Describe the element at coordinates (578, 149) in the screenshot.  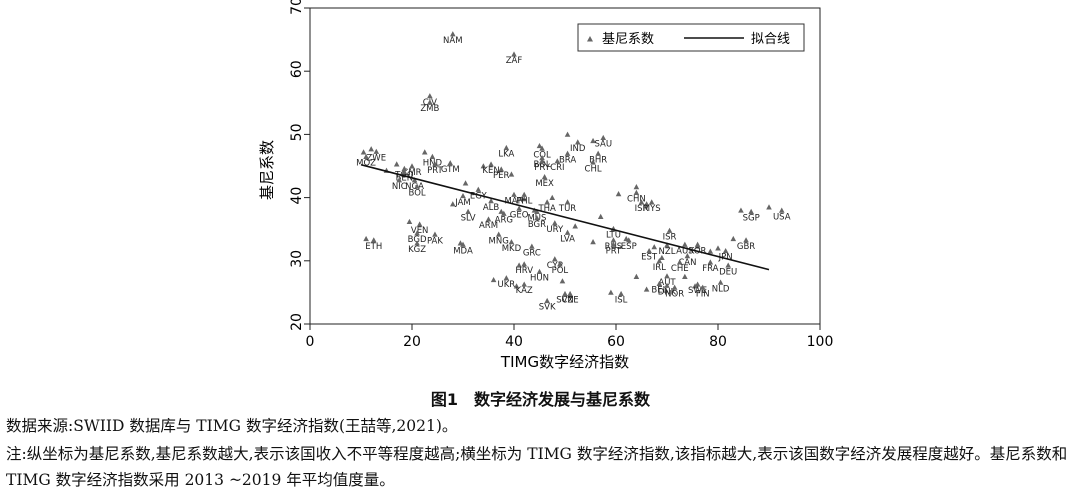
I see `data-point-label: IND` at that location.